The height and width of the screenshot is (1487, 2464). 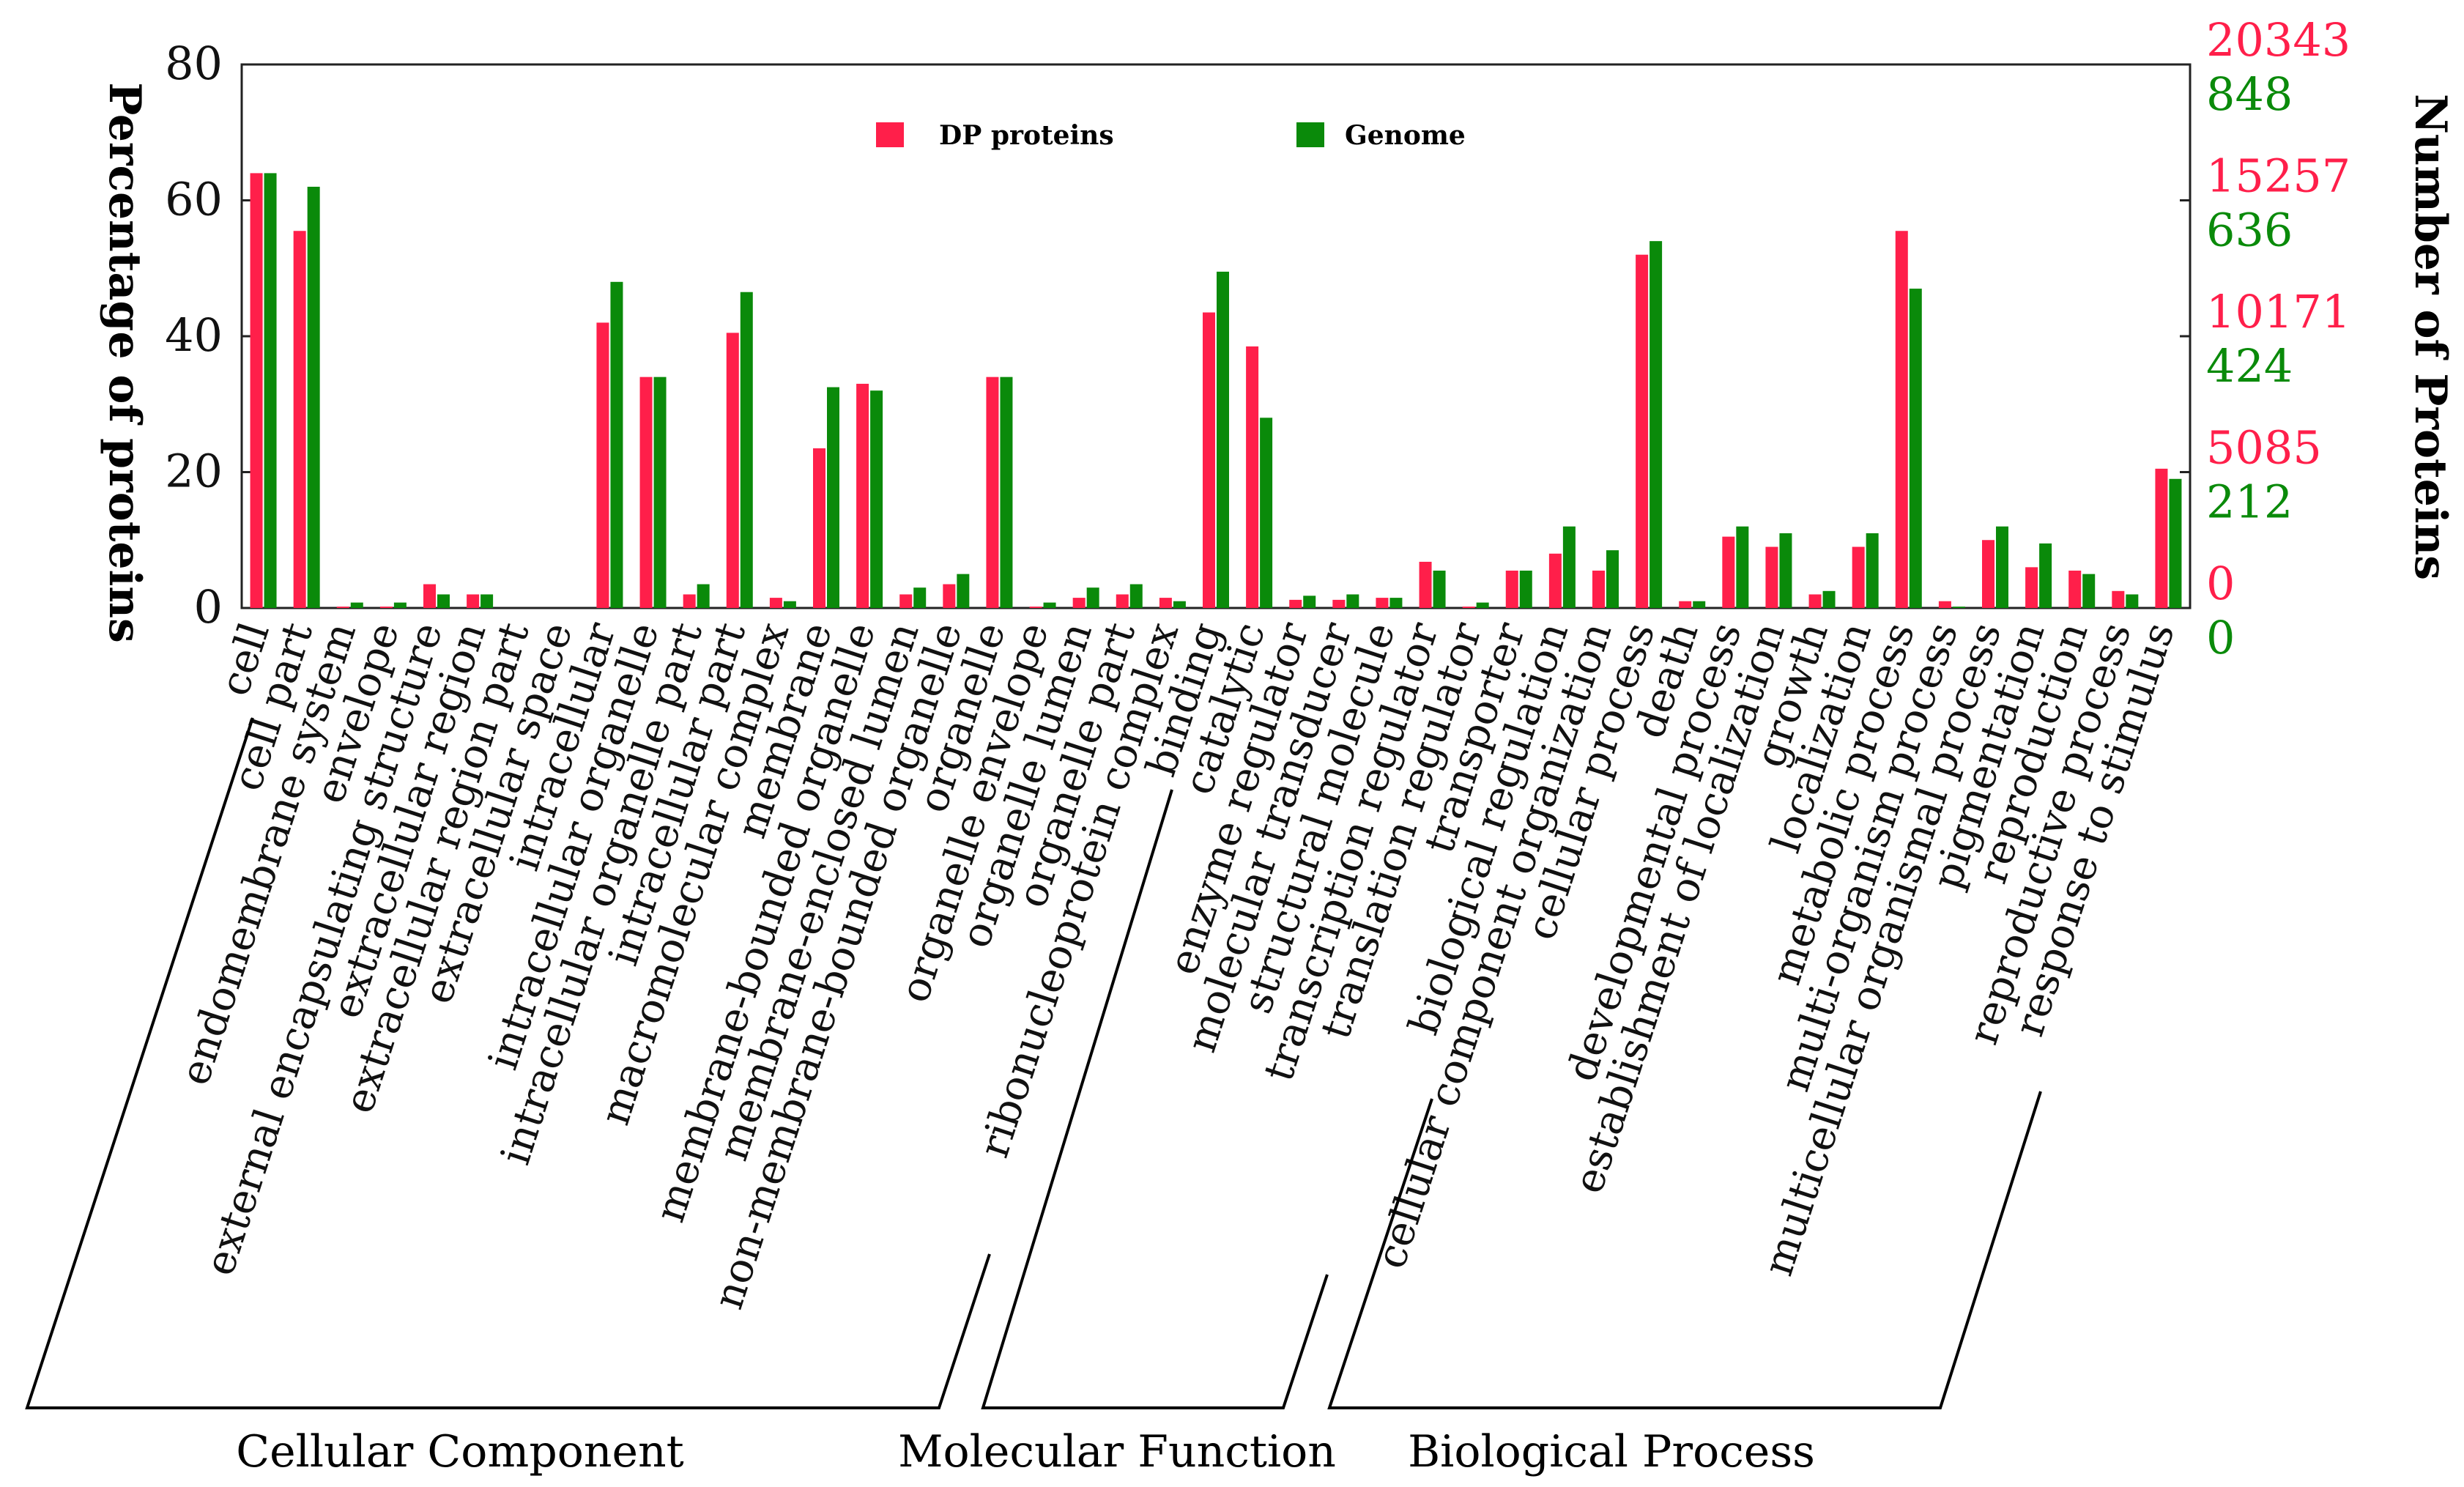 I want to click on right-tick-label-genome: 212, so click(x=2249, y=502).